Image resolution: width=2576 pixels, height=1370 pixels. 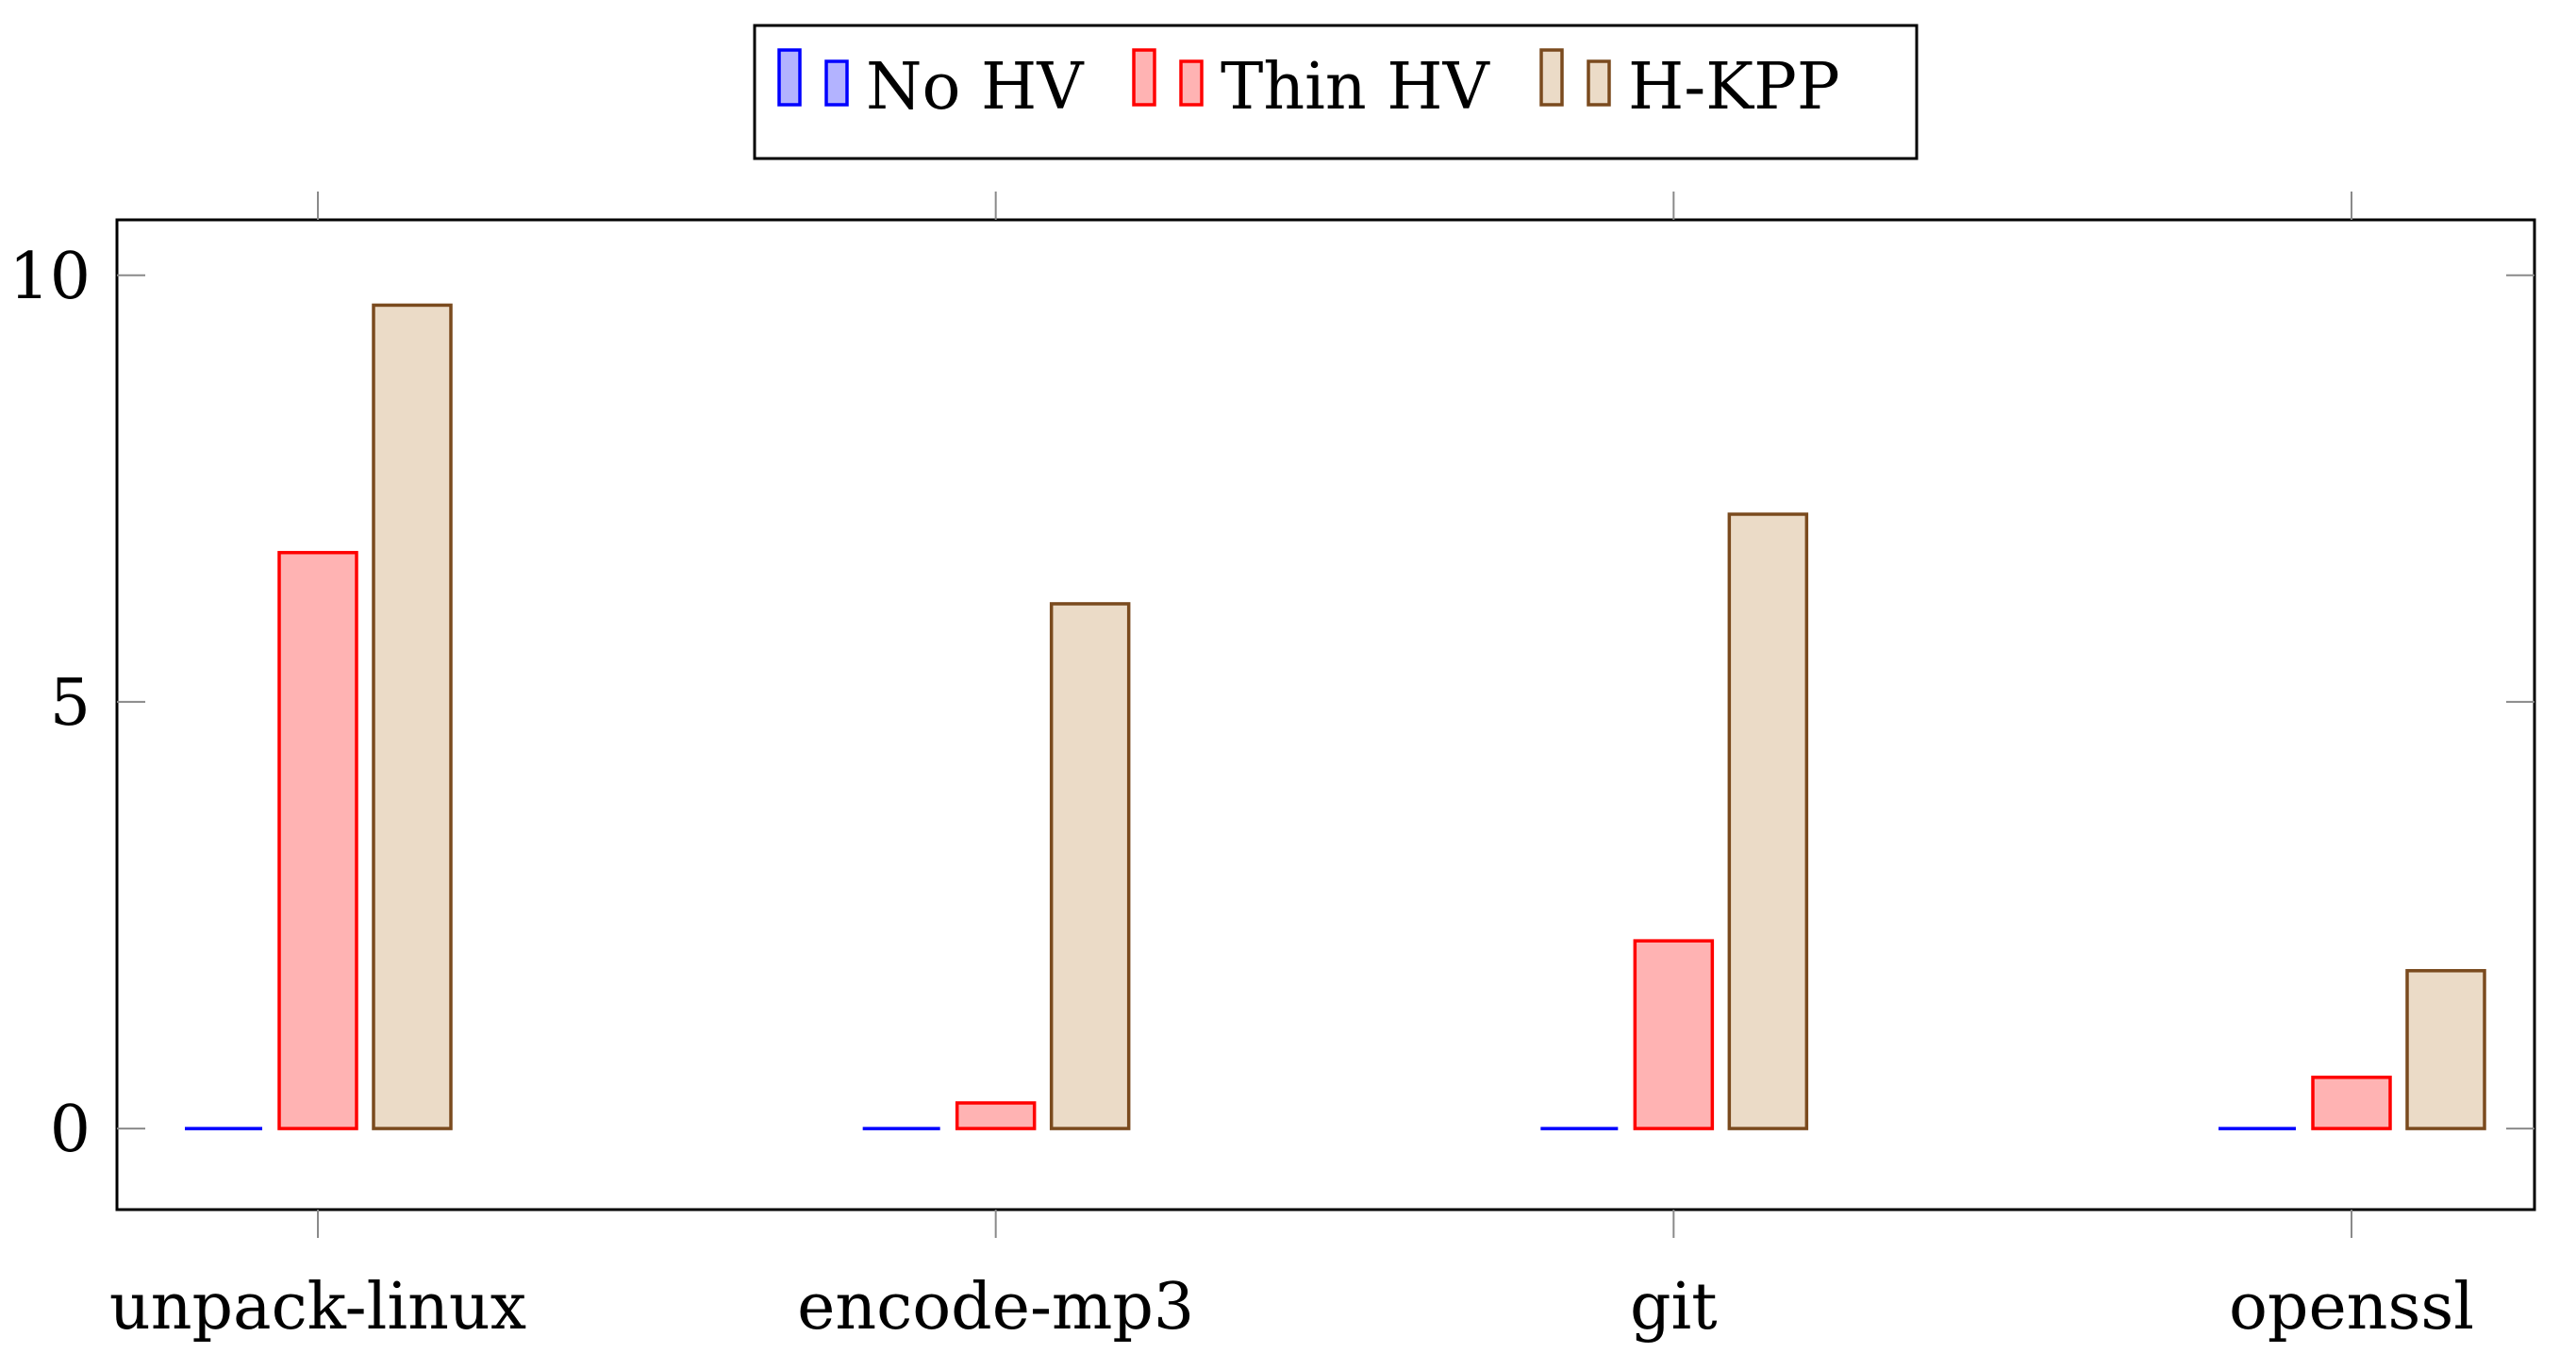 I want to click on legend-label: No HV, so click(x=976, y=88).